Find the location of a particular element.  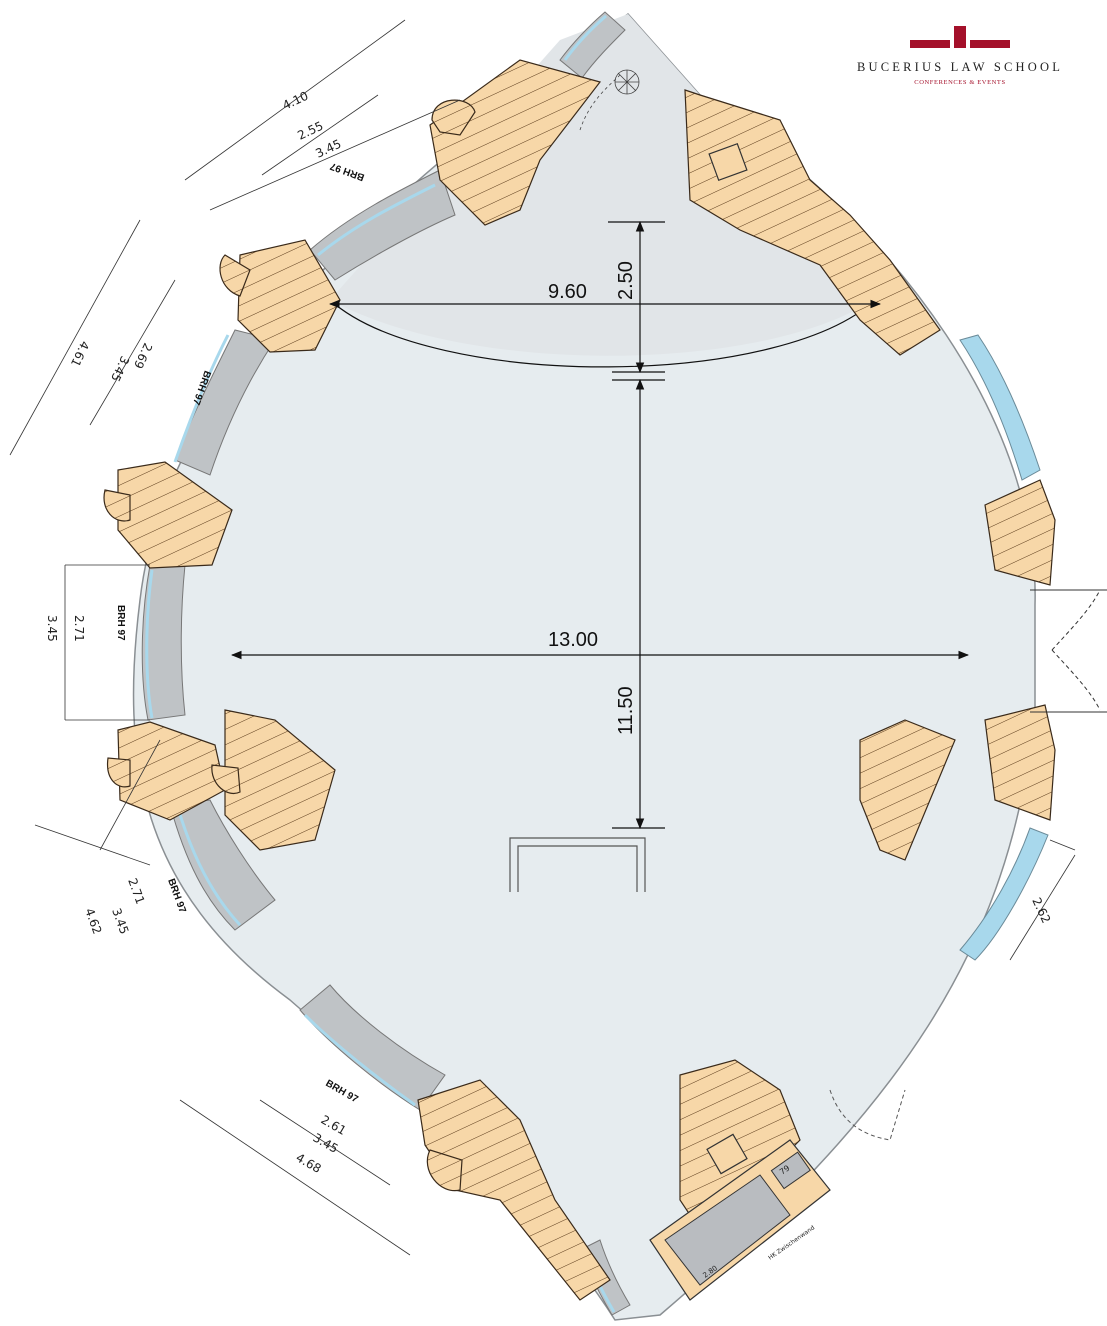

label-length-main: 11.50 is located at coordinates (626, 710).